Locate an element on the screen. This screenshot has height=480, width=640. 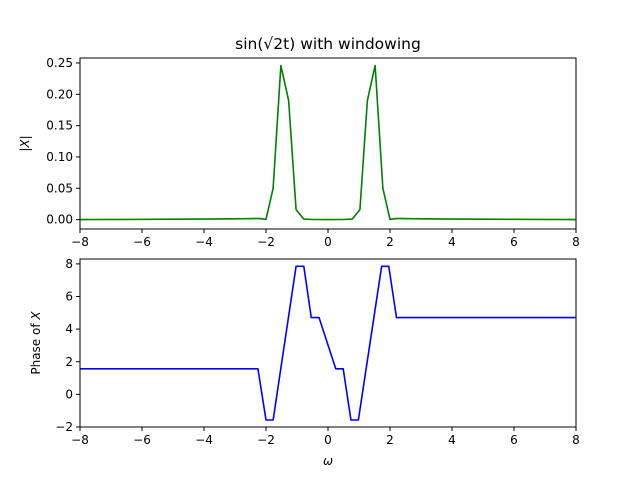
chart-title: sin(√2t) with windowing is located at coordinates (328, 44).